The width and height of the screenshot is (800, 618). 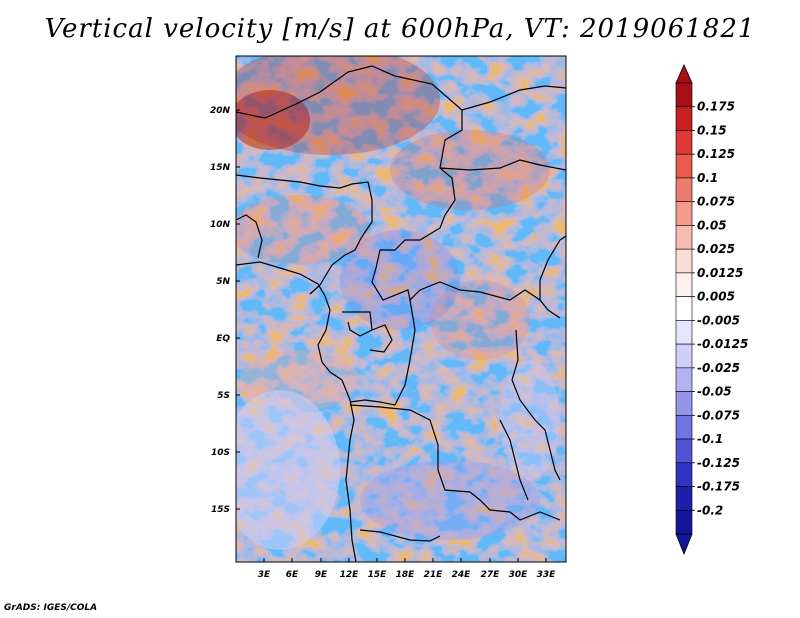 I want to click on lat-label: 5S, so click(x=223, y=396).